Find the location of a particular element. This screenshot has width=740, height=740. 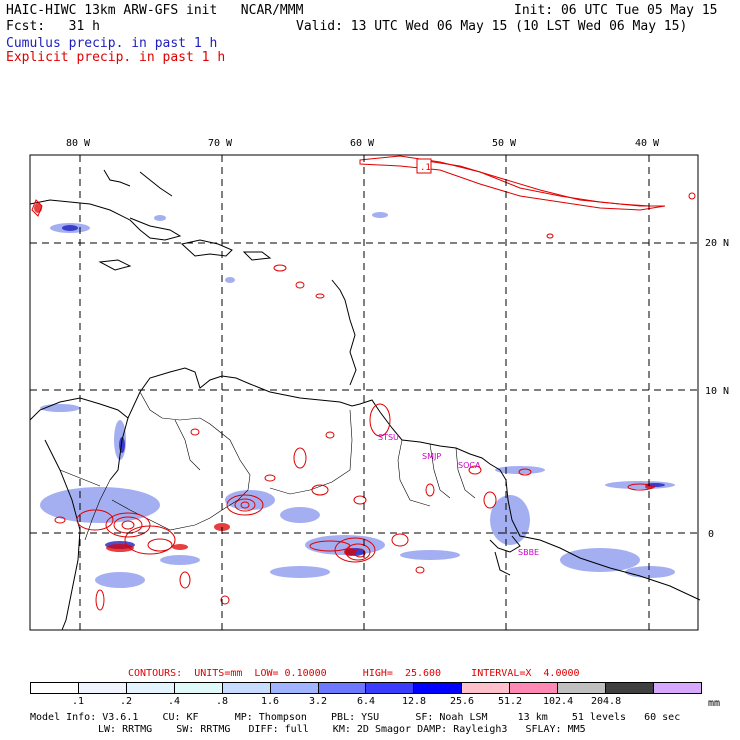

colorbar-tick-label: .4 is located at coordinates (174, 701).